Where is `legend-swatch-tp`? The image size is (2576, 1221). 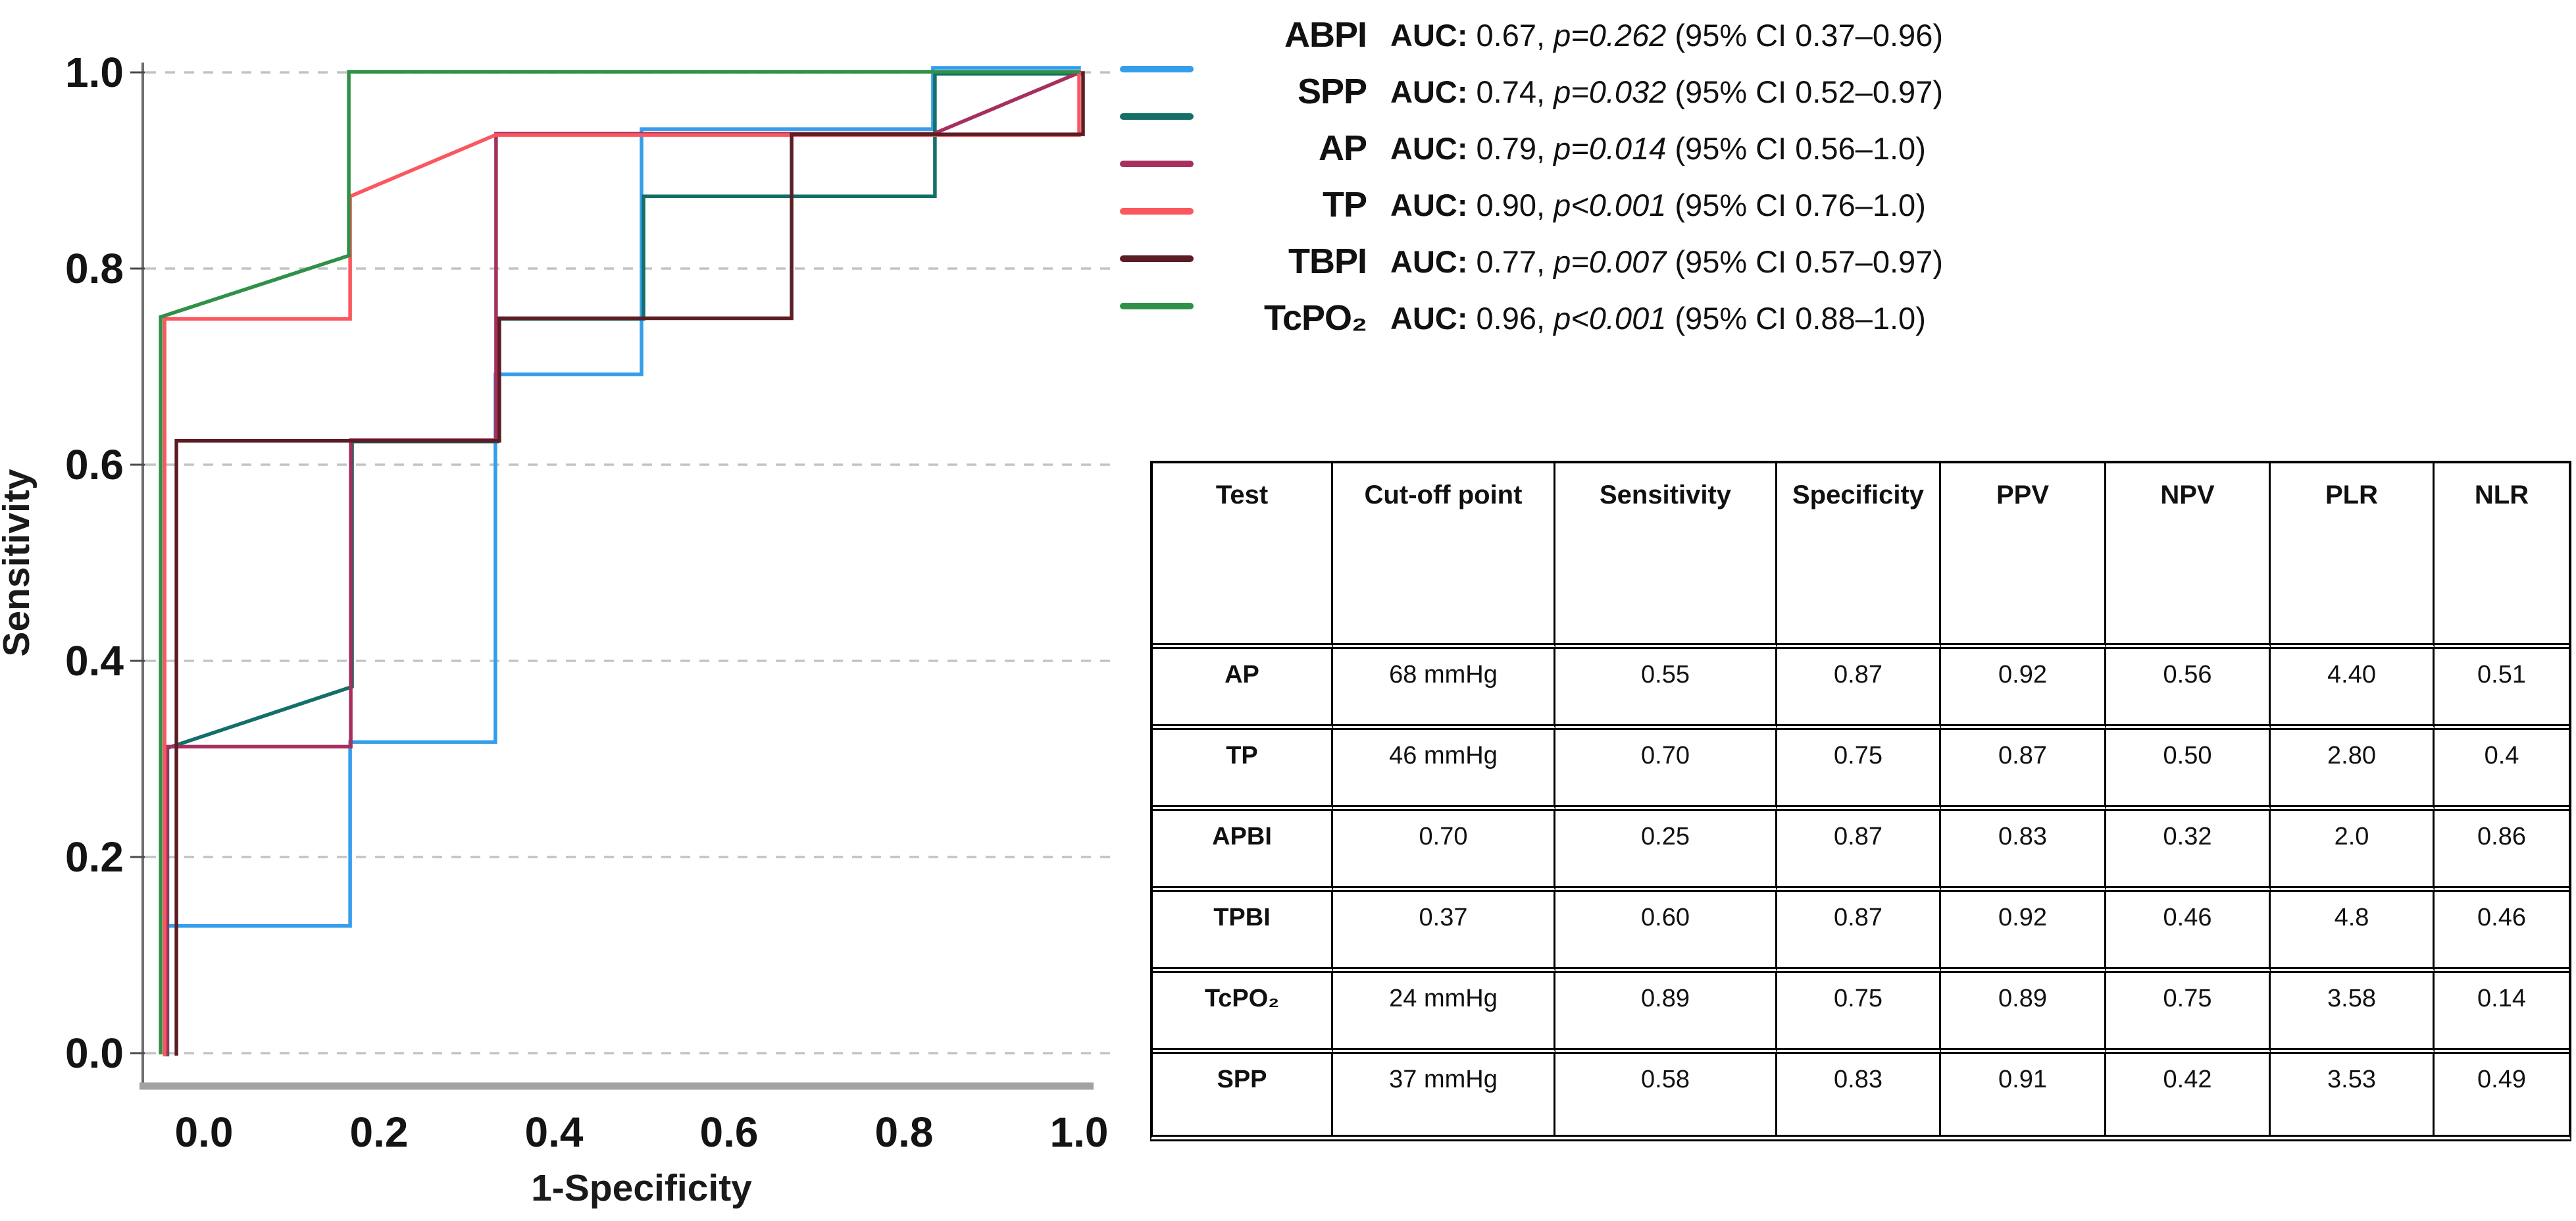 legend-swatch-tp is located at coordinates (1157, 211).